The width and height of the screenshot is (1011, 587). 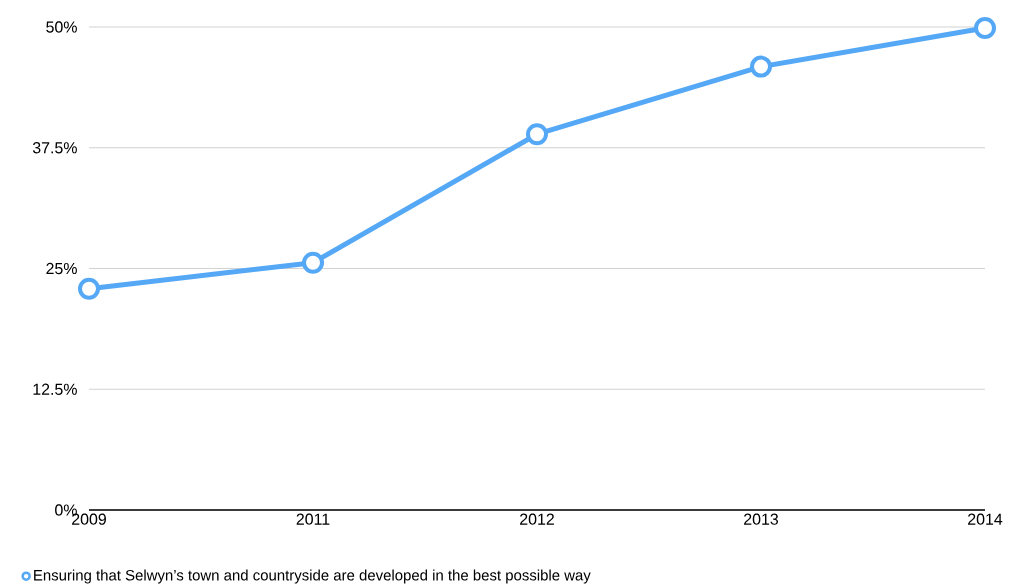 What do you see at coordinates (312, 576) in the screenshot?
I see `legend-label: Ensuring that Selwyn’s town and countryside are developed in the best possible way` at bounding box center [312, 576].